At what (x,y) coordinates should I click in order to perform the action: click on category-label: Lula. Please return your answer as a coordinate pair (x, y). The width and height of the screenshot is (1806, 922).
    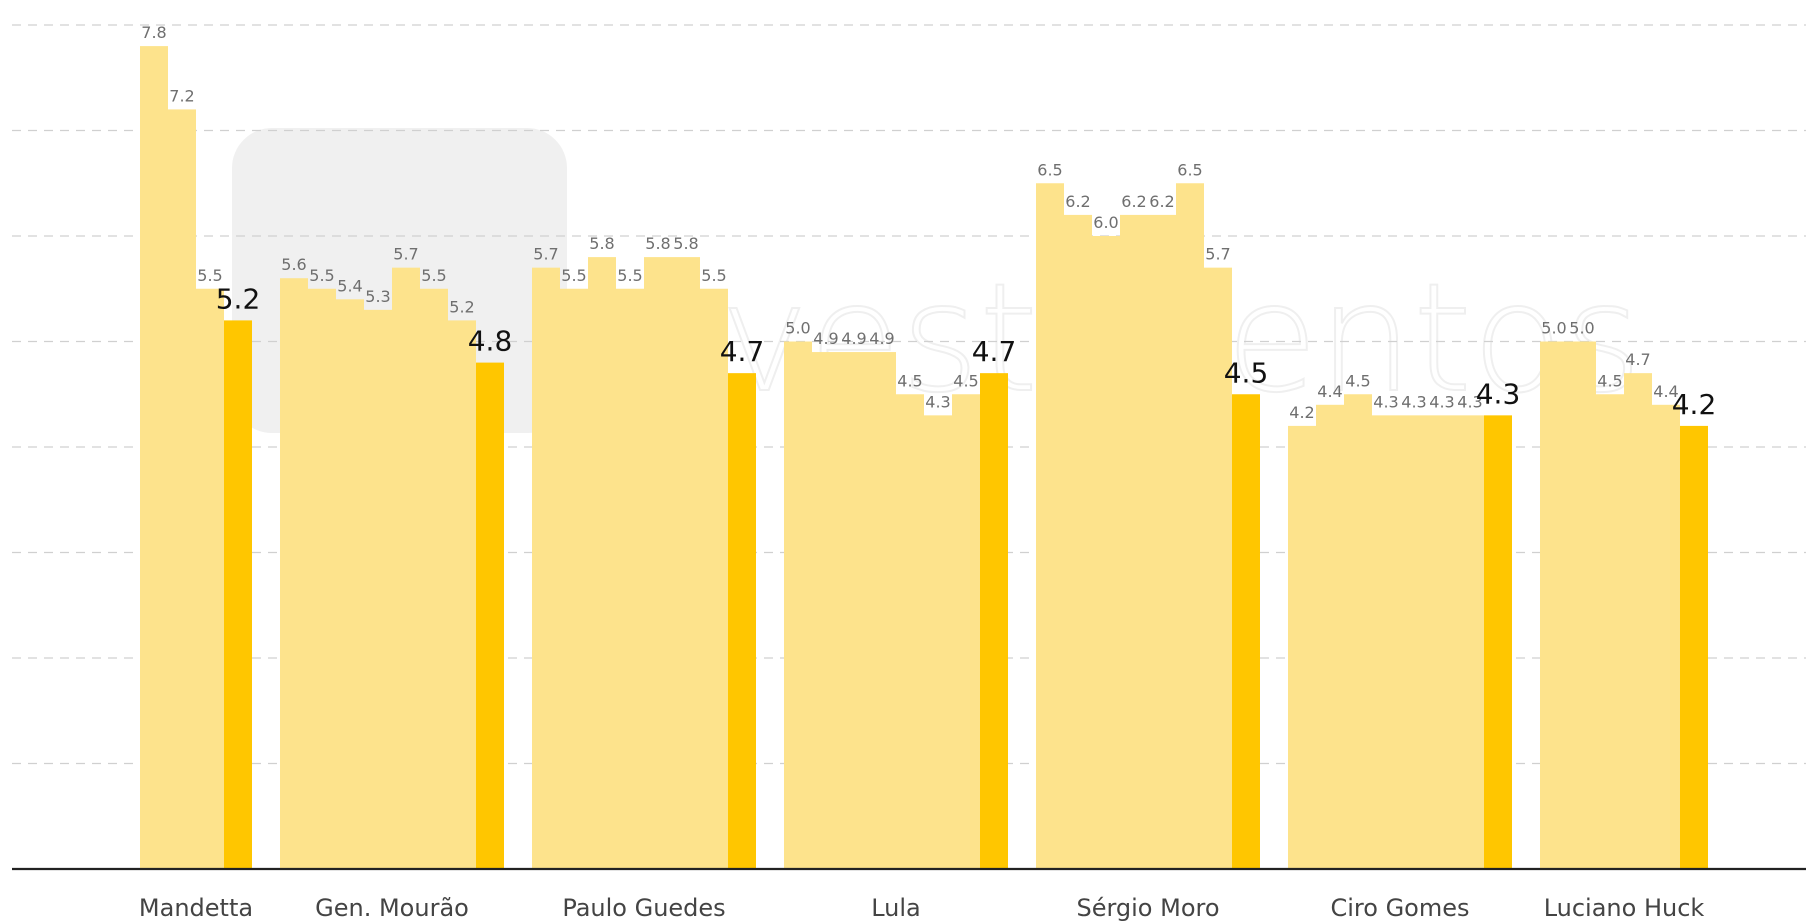
    Looking at the image, I should click on (896, 908).